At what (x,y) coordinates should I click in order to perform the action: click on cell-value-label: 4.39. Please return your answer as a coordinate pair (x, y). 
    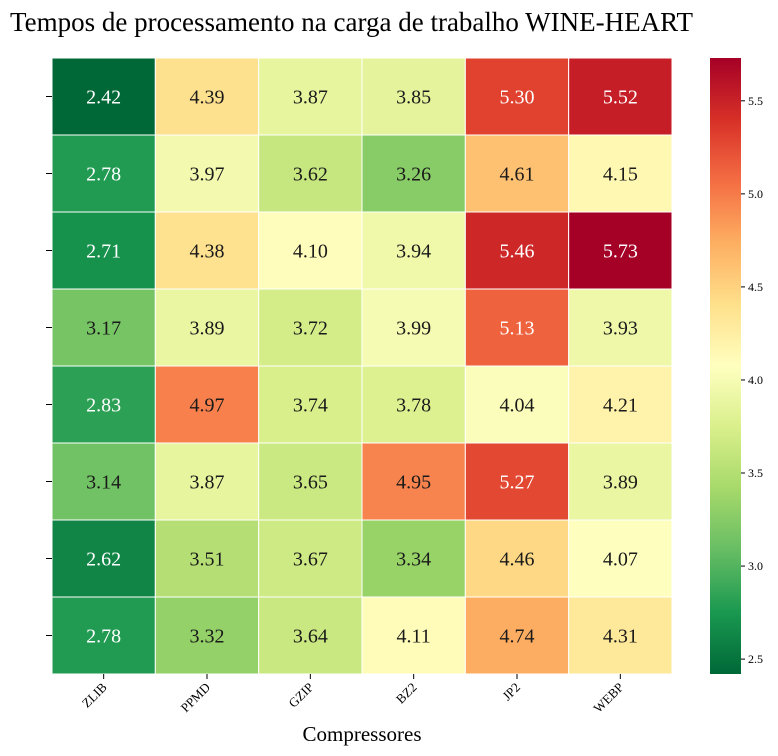
    Looking at the image, I should click on (207, 98).